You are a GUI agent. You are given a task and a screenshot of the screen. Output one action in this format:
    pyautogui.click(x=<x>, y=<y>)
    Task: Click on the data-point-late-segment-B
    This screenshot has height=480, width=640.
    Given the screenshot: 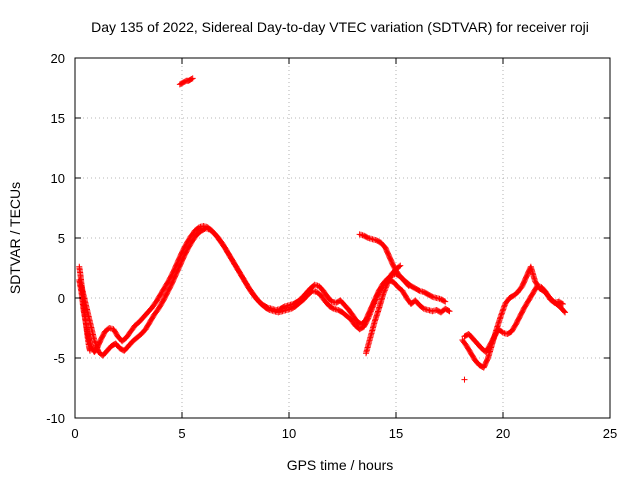 What is the action you would take?
    pyautogui.click(x=561, y=303)
    